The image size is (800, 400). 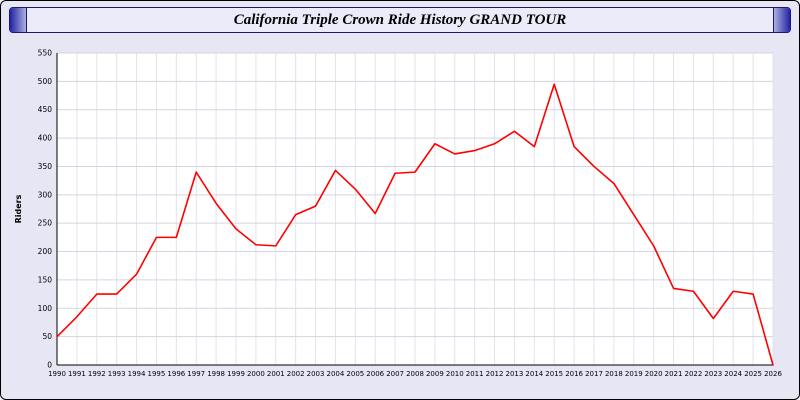 What do you see at coordinates (495, 374) in the screenshot?
I see `svg-text: 2012` at bounding box center [495, 374].